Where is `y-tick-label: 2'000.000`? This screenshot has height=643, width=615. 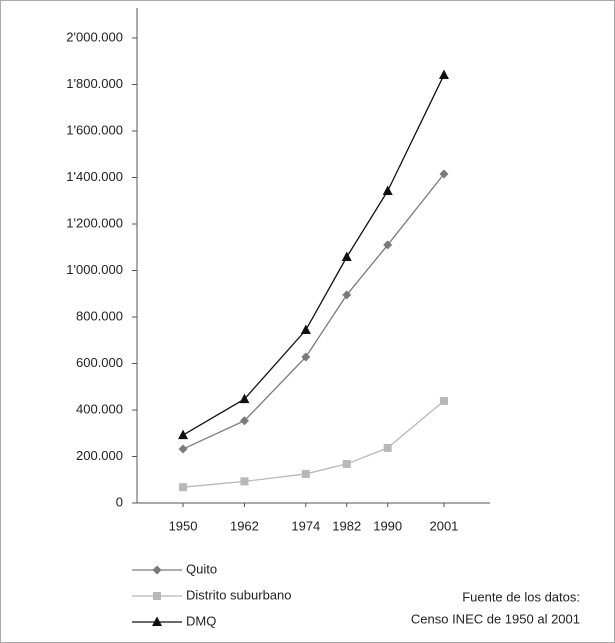 y-tick-label: 2'000.000 is located at coordinates (94, 36).